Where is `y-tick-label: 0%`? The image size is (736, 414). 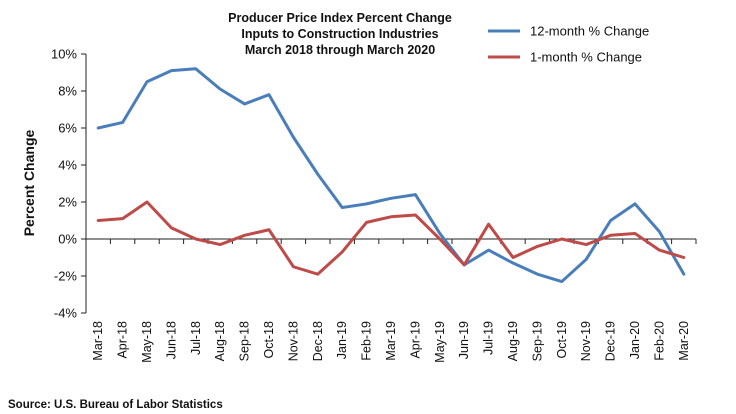 y-tick-label: 0% is located at coordinates (67, 239).